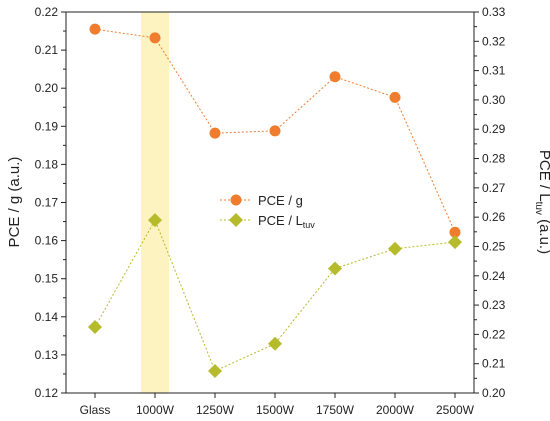 The width and height of the screenshot is (550, 421). Describe the element at coordinates (395, 410) in the screenshot. I see `x-tick-label: 2000W` at that location.